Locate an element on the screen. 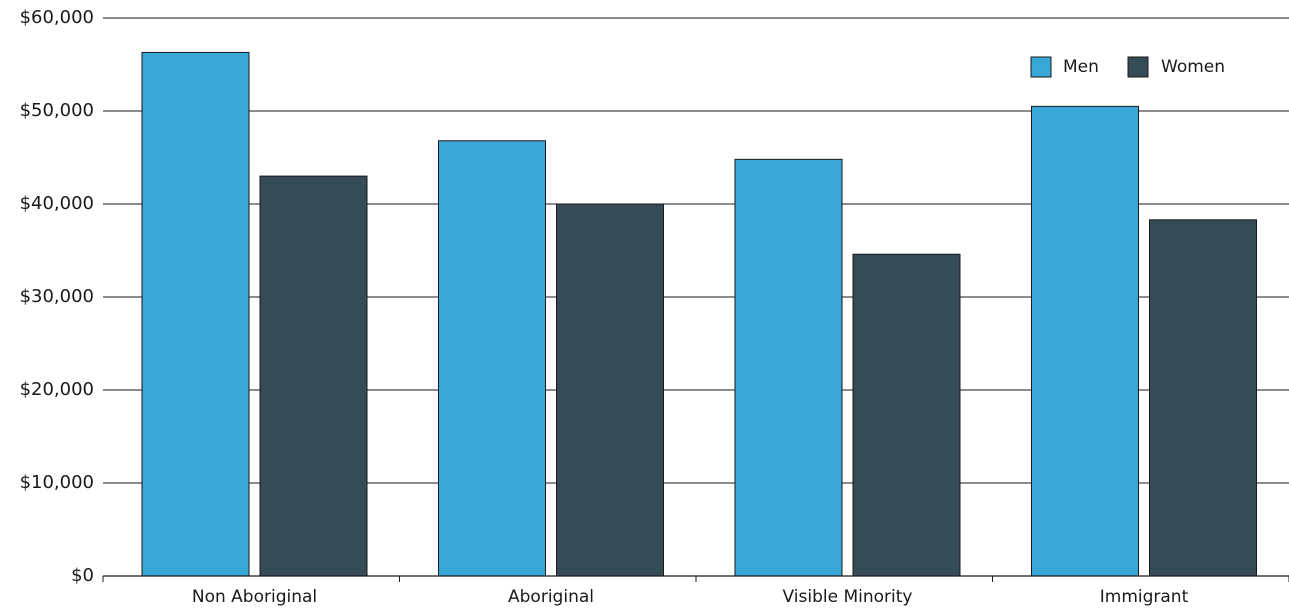 The image size is (1289, 612). y-tick-label: $0 is located at coordinates (82, 575).